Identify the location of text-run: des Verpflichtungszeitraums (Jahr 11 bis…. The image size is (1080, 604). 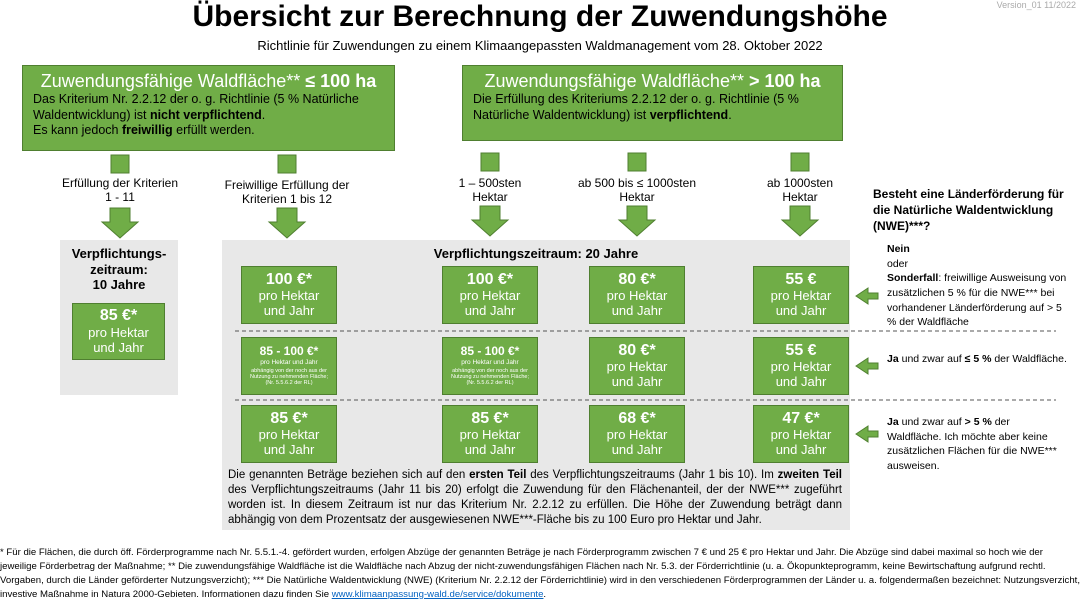
(535, 504).